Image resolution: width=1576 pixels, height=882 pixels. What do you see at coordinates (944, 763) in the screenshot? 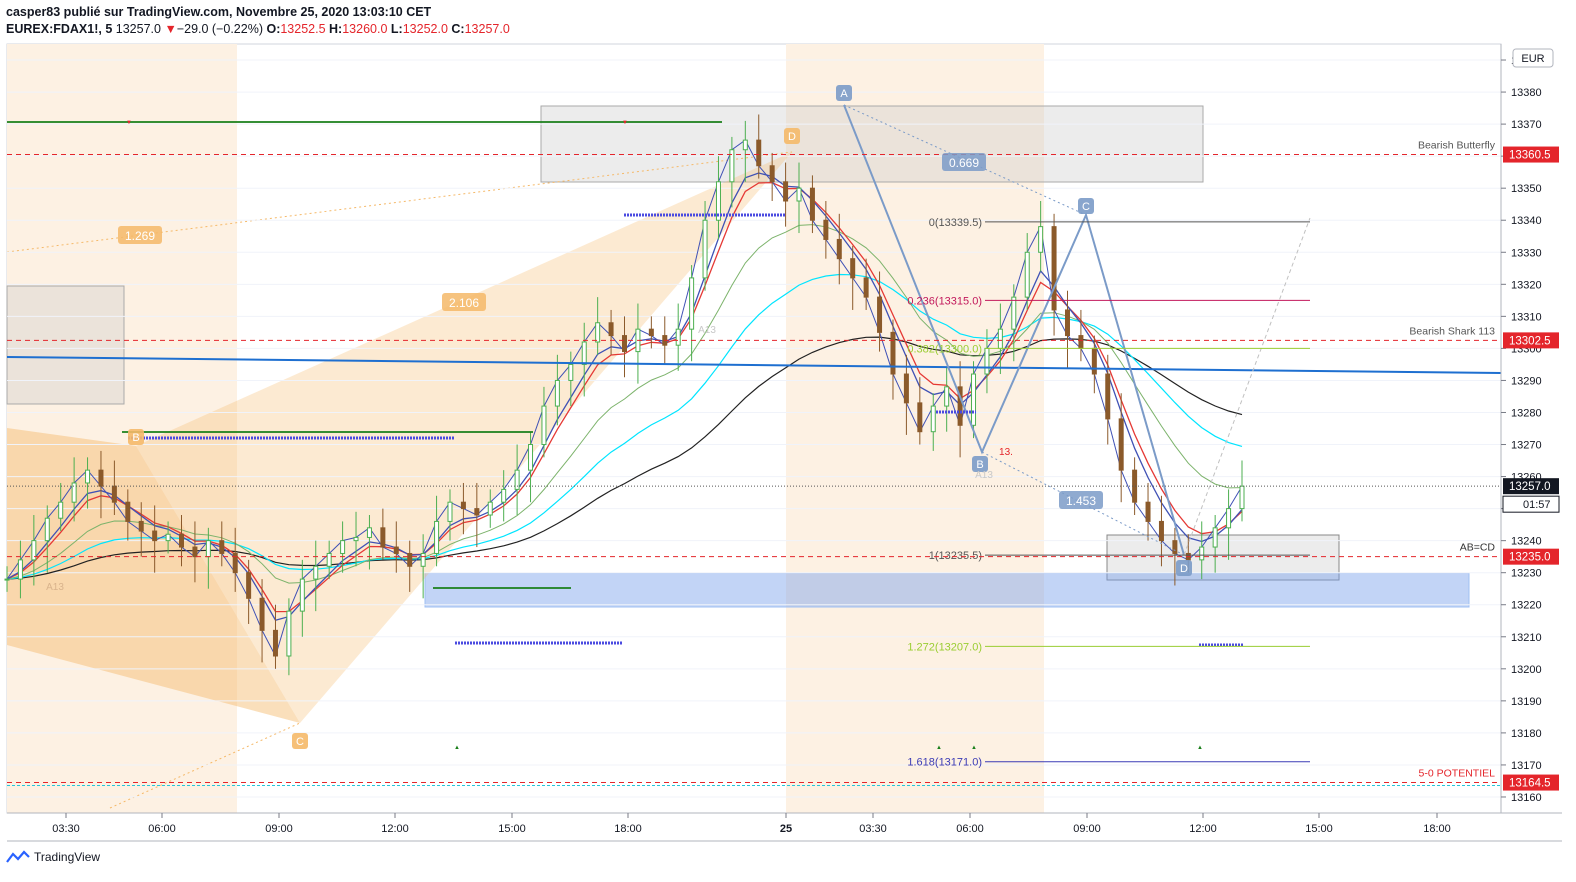
I see `fib-label: 1.618(13171.0)` at bounding box center [944, 763].